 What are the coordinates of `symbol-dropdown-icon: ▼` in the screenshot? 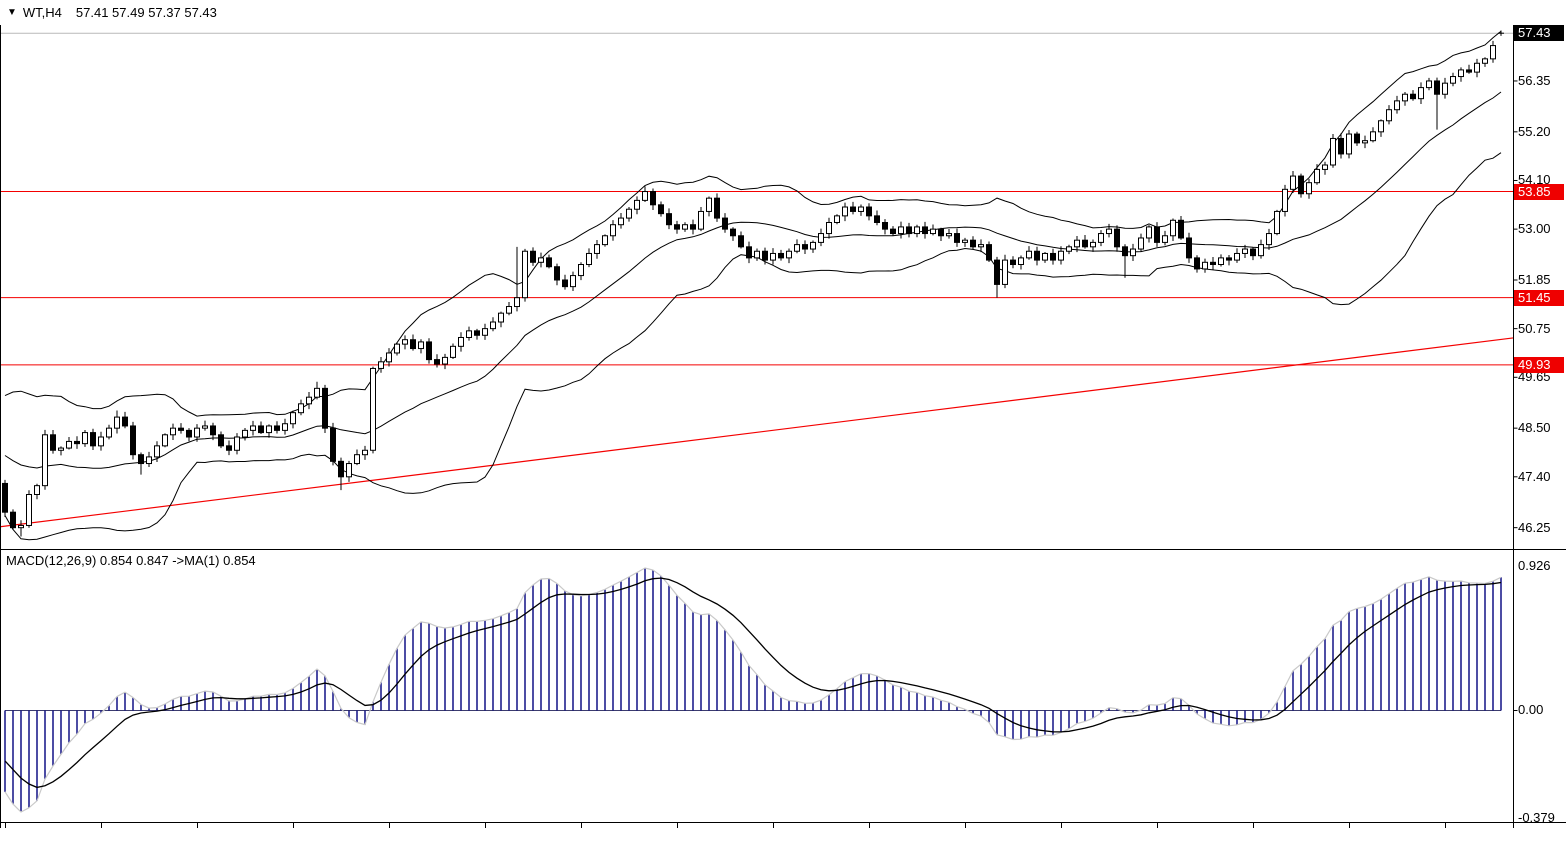 It's located at (12, 12).